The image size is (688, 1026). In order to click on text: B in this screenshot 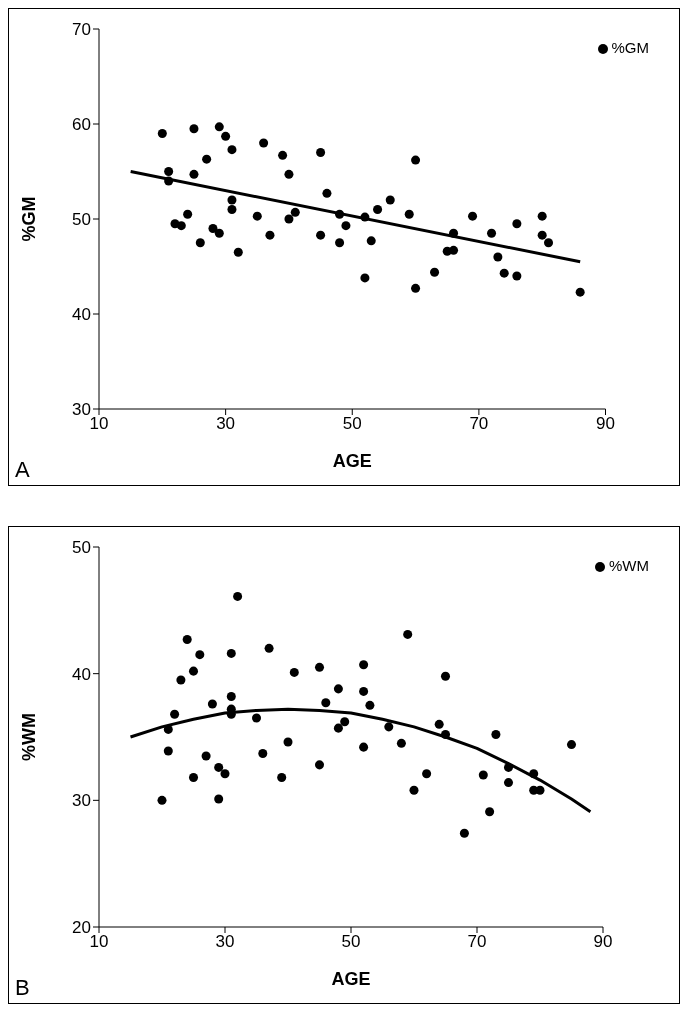, I will do `click(22, 988)`.